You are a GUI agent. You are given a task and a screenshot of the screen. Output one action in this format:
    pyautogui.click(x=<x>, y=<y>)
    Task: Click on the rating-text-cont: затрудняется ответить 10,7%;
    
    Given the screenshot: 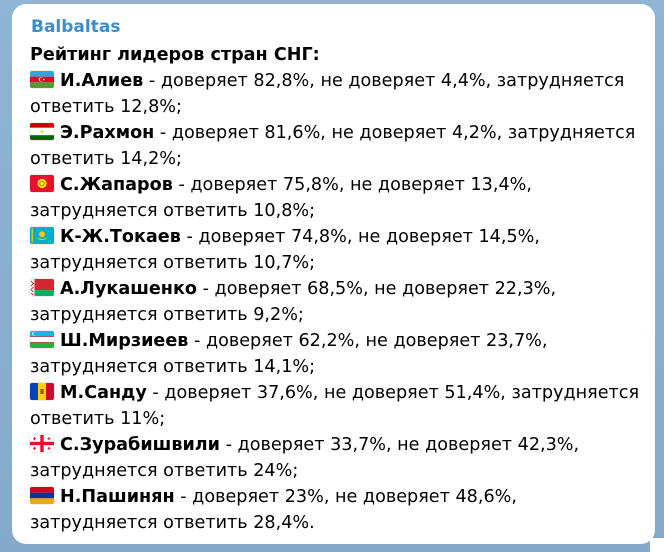 What is the action you would take?
    pyautogui.click(x=173, y=263)
    